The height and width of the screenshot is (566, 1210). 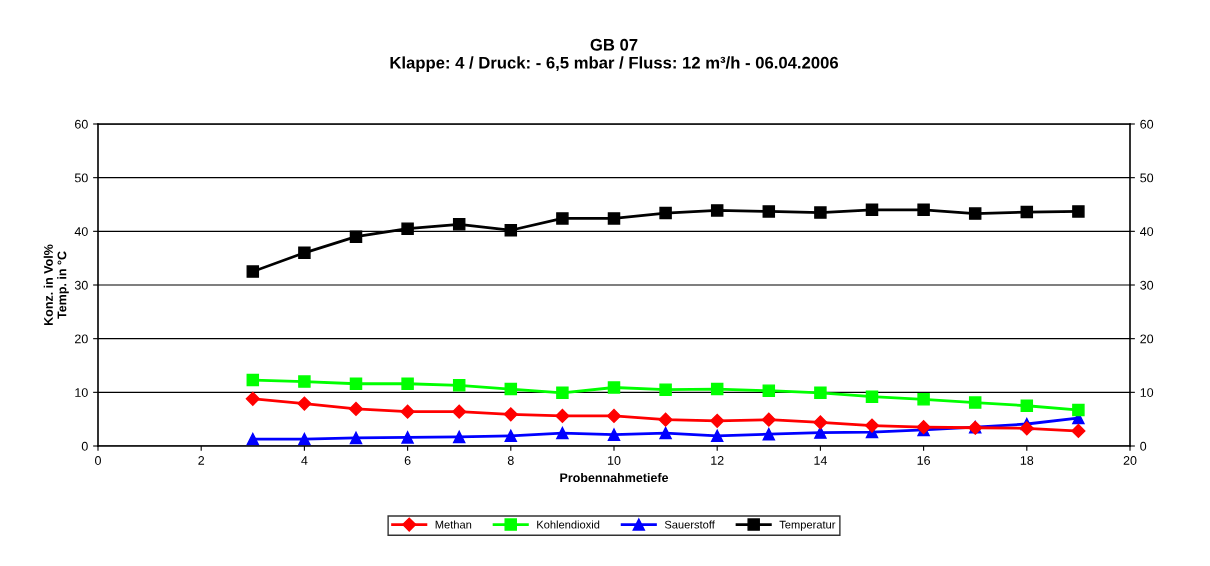 What do you see at coordinates (614, 477) in the screenshot?
I see `x-axis-title: Probennahmetiefe` at bounding box center [614, 477].